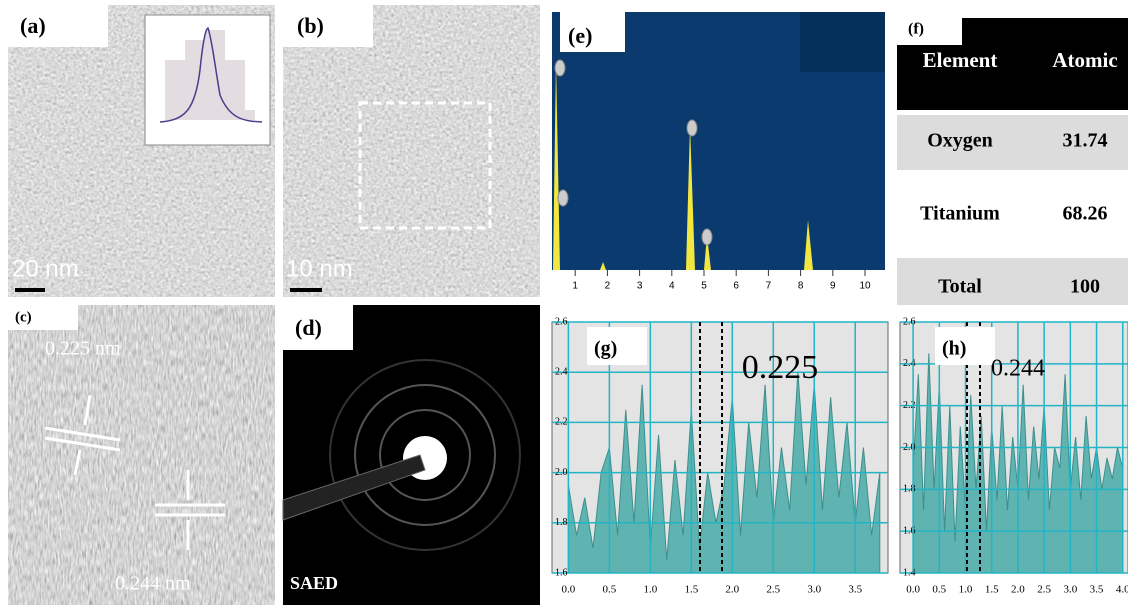  I want to click on table-cell: Titanium, so click(960, 214).